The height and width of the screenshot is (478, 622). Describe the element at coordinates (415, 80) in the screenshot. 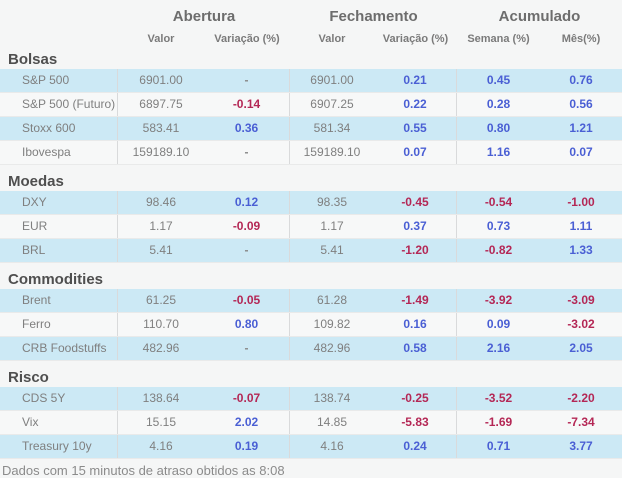

I see `cell-fechamento-var: 0.21` at that location.